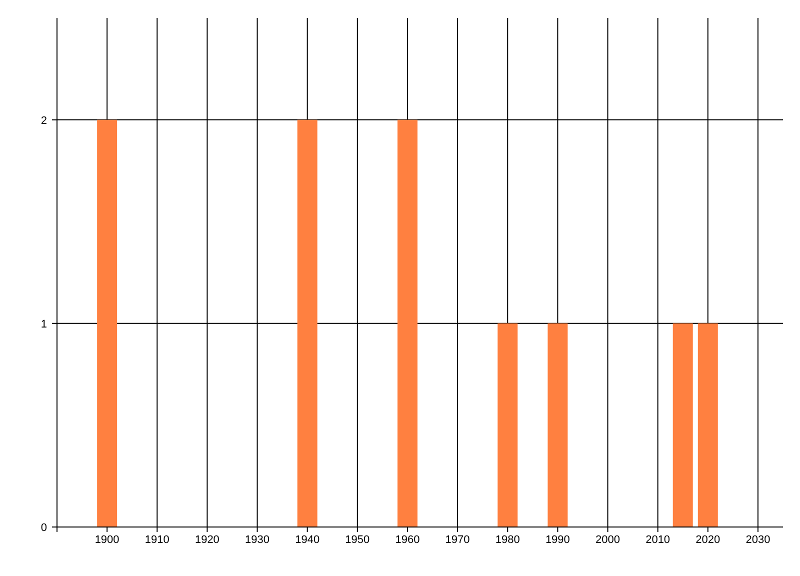 This screenshot has height=576, width=800. Describe the element at coordinates (507, 540) in the screenshot. I see `x-tick-label: 1980` at that location.